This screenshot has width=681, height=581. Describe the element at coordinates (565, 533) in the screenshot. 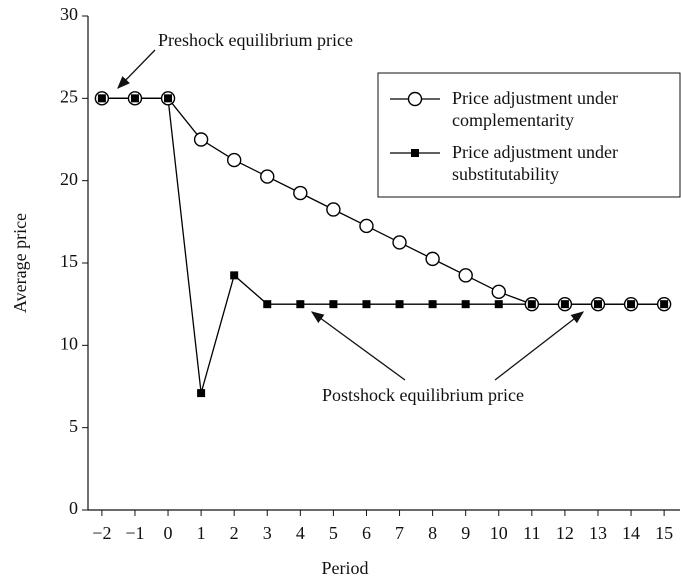

I see `x-tick-label: 12` at that location.